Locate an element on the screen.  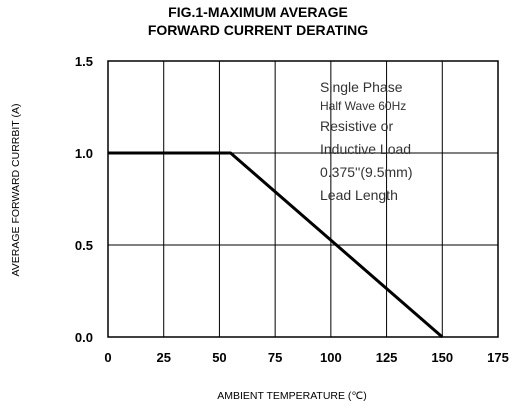
annotation-line-6: Lead Length is located at coordinates (359, 195).